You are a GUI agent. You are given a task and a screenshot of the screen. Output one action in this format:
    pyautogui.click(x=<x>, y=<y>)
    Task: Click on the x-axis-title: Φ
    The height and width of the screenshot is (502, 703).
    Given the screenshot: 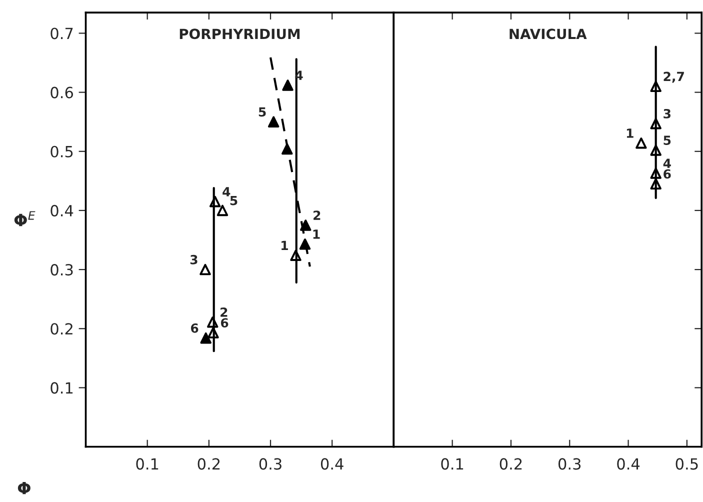 What is the action you would take?
    pyautogui.click(x=24, y=488)
    